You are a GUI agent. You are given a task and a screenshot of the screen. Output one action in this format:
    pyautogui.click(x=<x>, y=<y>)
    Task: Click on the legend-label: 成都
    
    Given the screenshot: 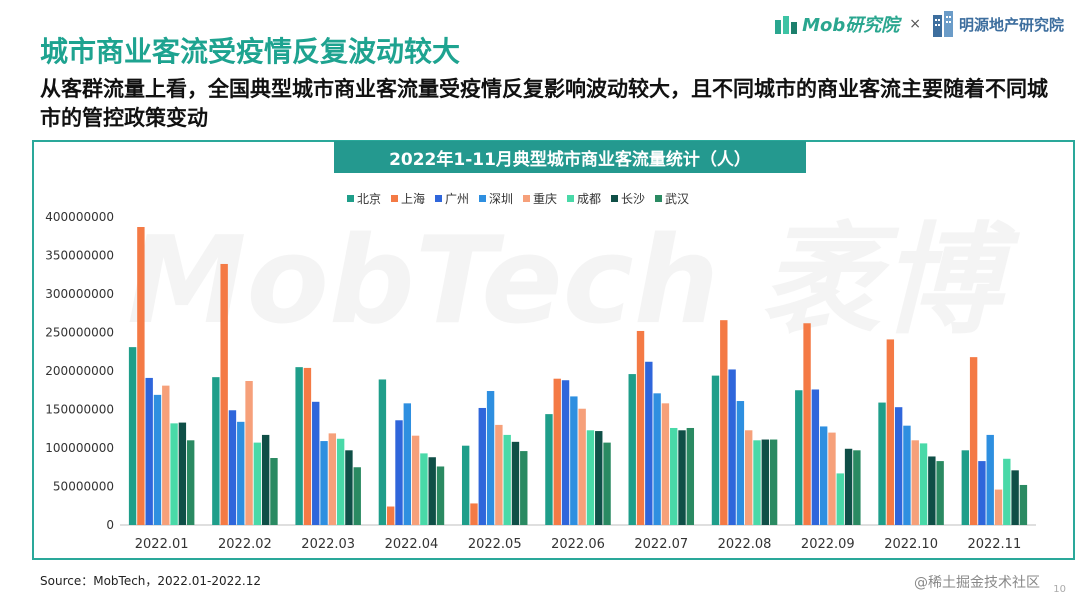 What is the action you would take?
    pyautogui.click(x=589, y=199)
    